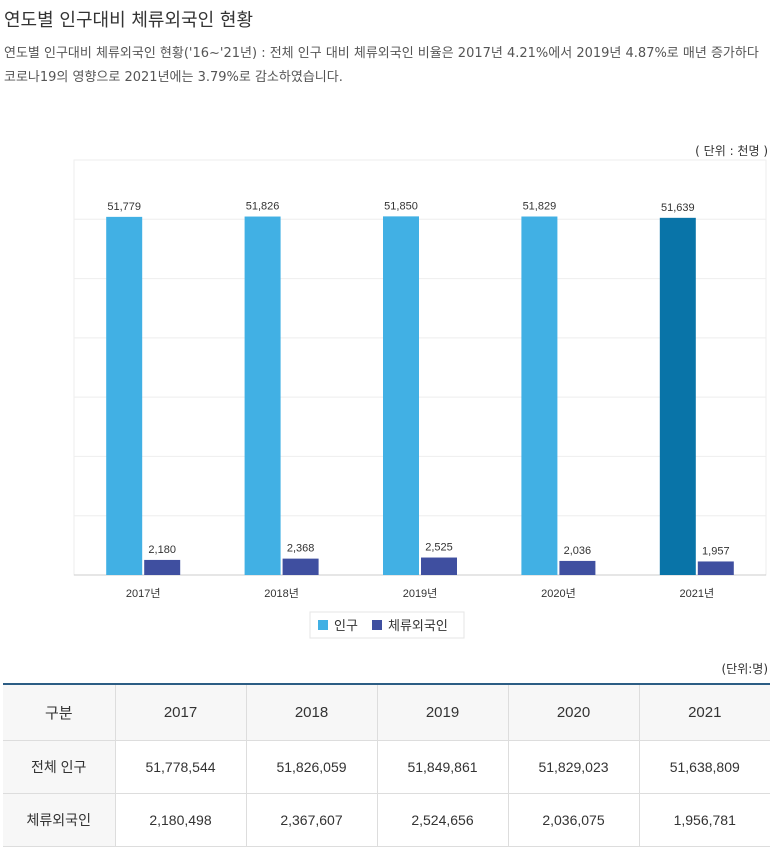  What do you see at coordinates (180, 820) in the screenshot?
I see `table-cell: 2,180,498` at bounding box center [180, 820].